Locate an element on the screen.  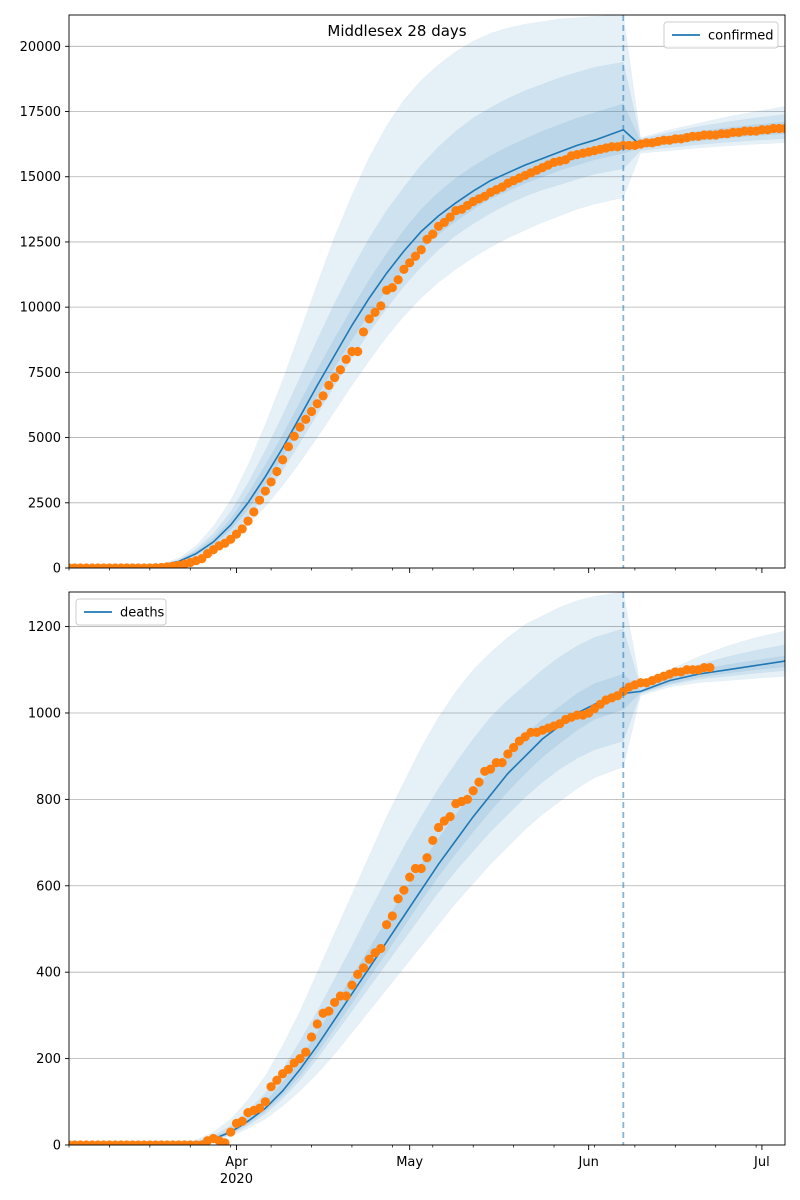
legend: confirmed is located at coordinates (721, 35).